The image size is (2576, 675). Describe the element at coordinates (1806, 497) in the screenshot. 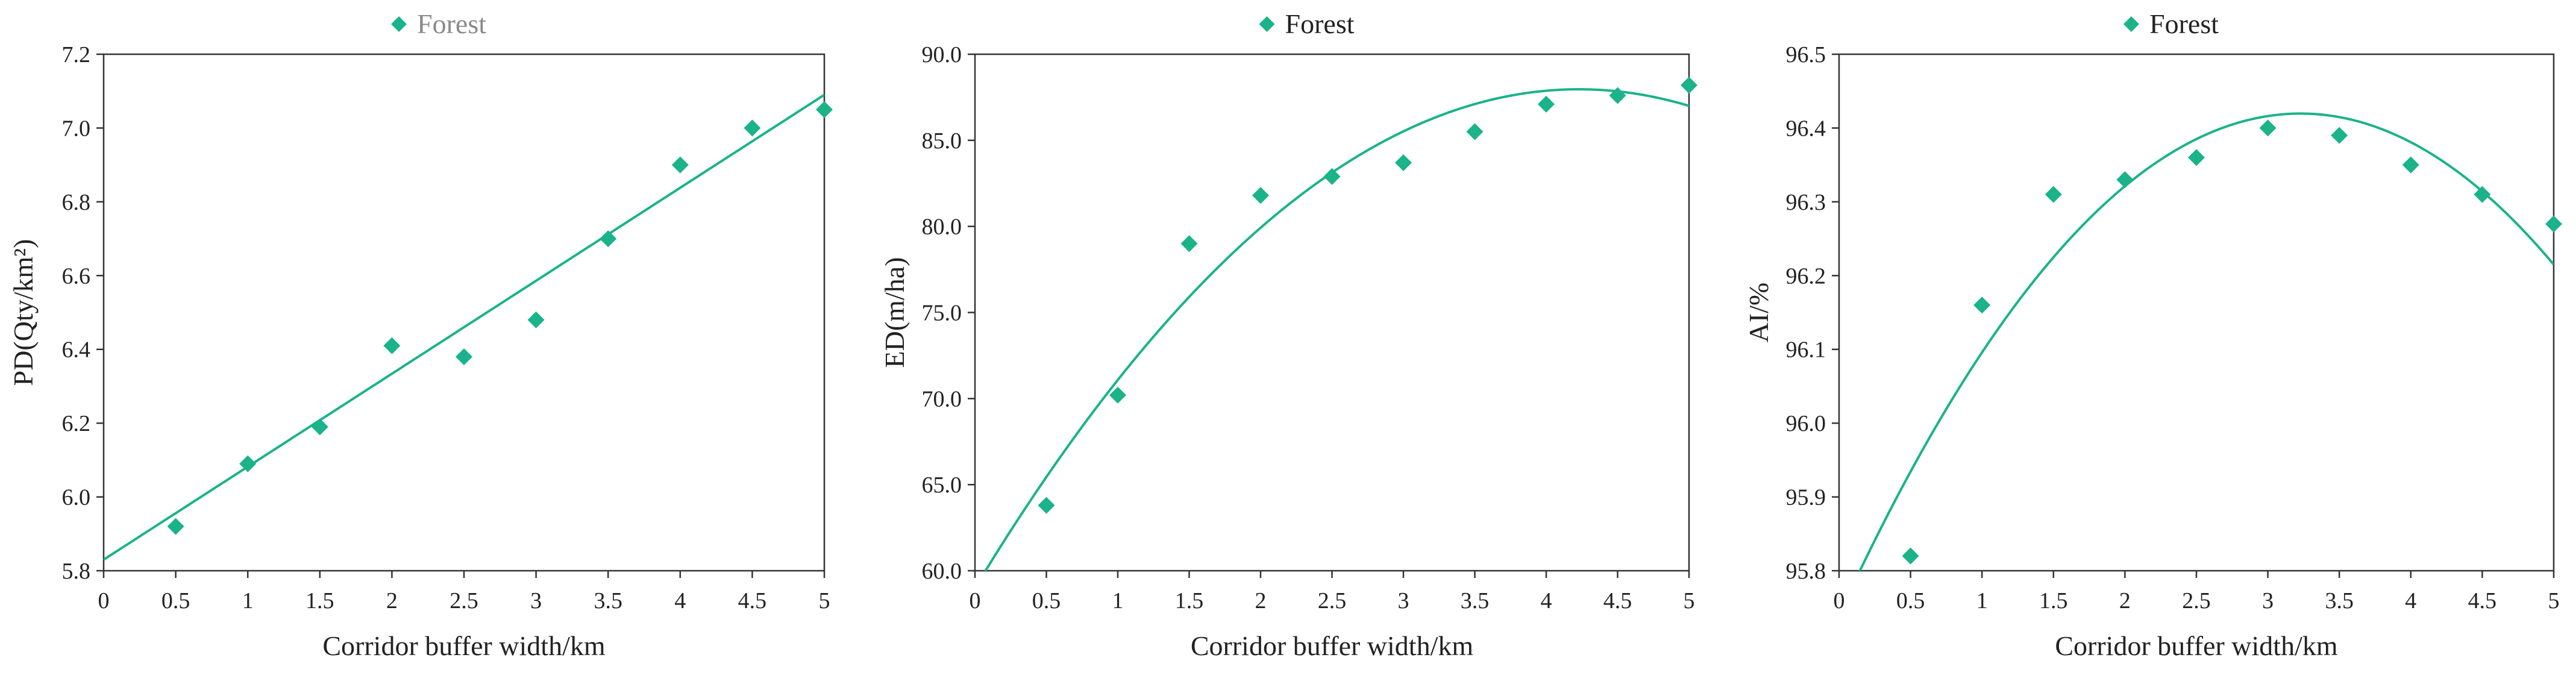

I see `y-tick-label: 95.9` at that location.